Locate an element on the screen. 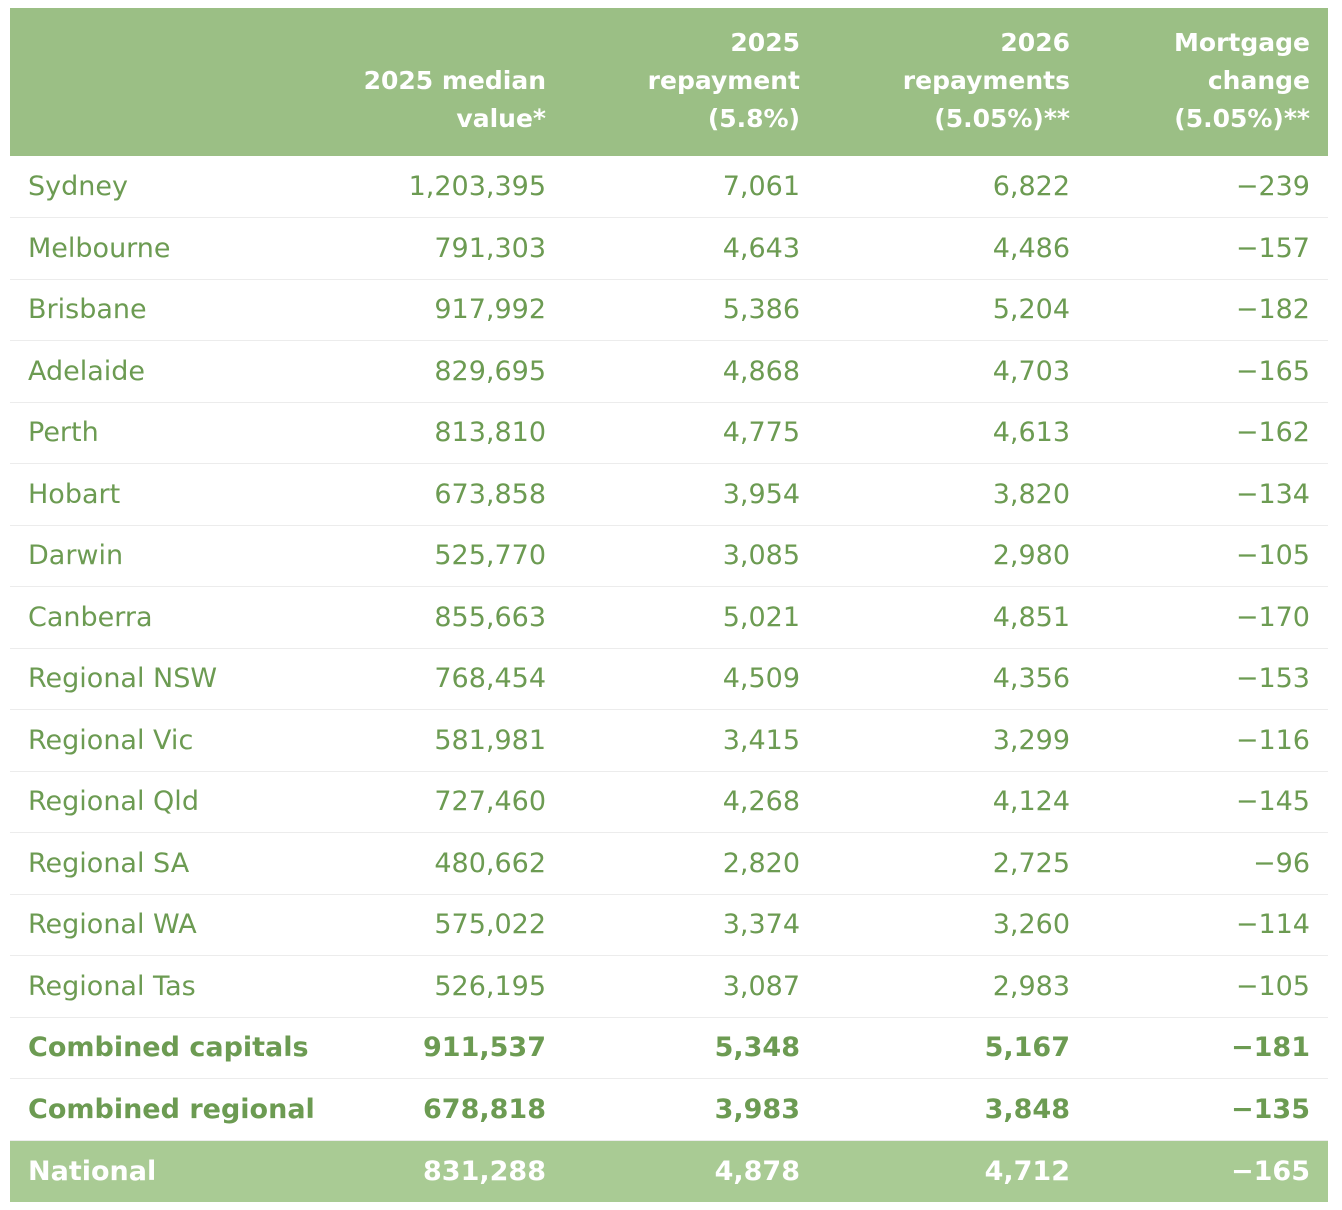 This screenshot has width=1342, height=1210. region-label: Adelaide is located at coordinates (87, 371).